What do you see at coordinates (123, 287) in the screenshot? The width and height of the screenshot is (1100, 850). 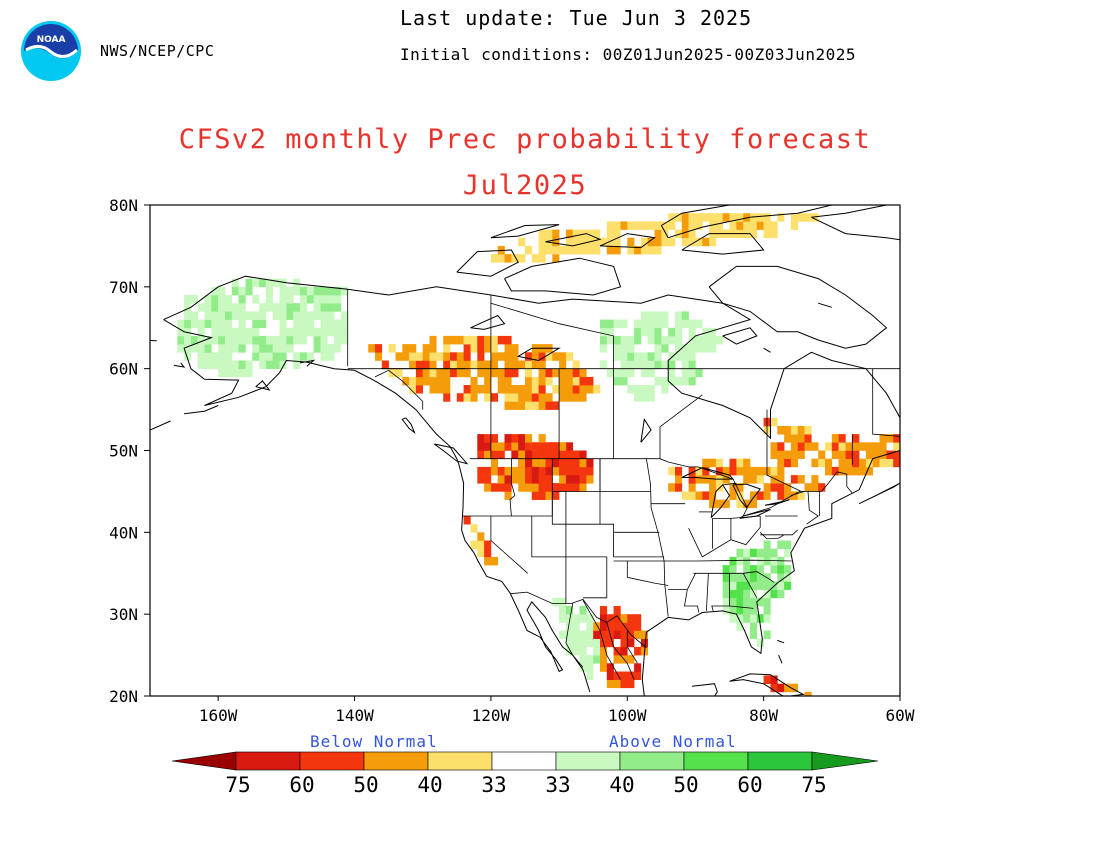 I see `lat-label: 70N` at bounding box center [123, 287].